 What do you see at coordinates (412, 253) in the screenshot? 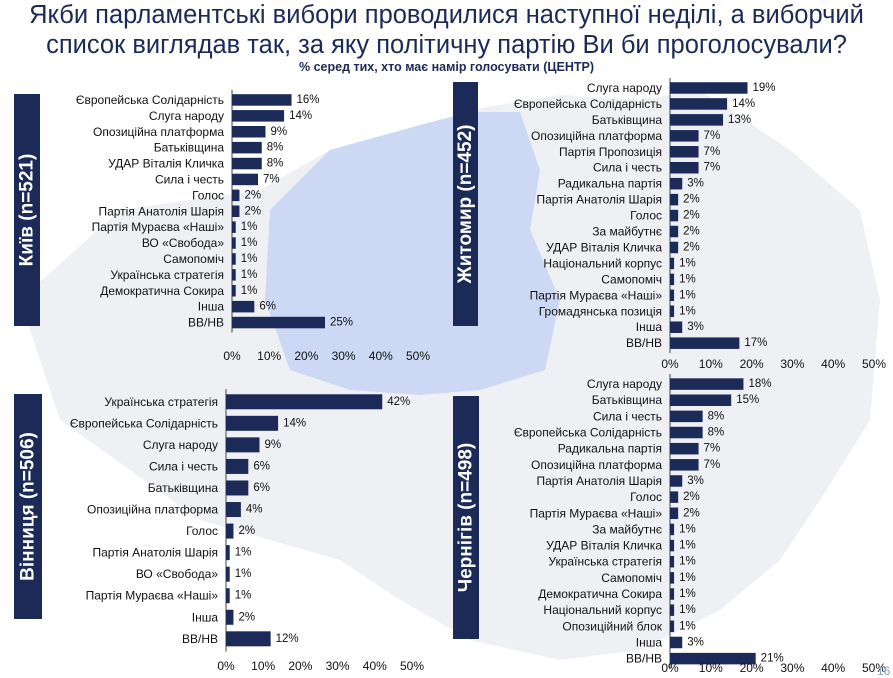
I see `central-region-highlight` at bounding box center [412, 253].